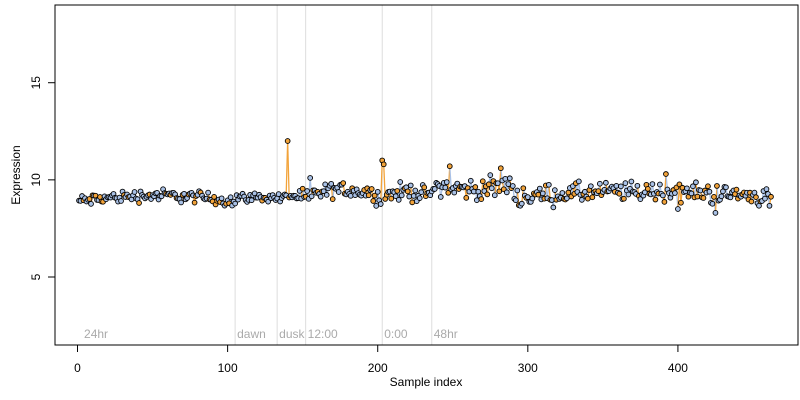 This screenshot has width=800, height=400. Describe the element at coordinates (42, 178) in the screenshot. I see `y-axis: 5 10 15` at that location.